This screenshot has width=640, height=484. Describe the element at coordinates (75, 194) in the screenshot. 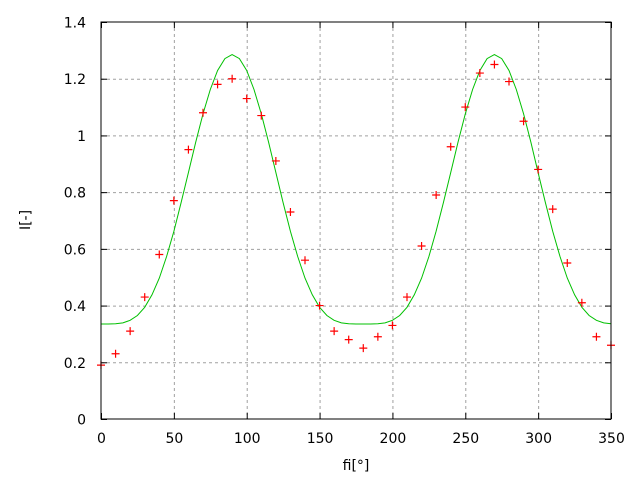

I see `y-tick-label: 0.8` at that location.